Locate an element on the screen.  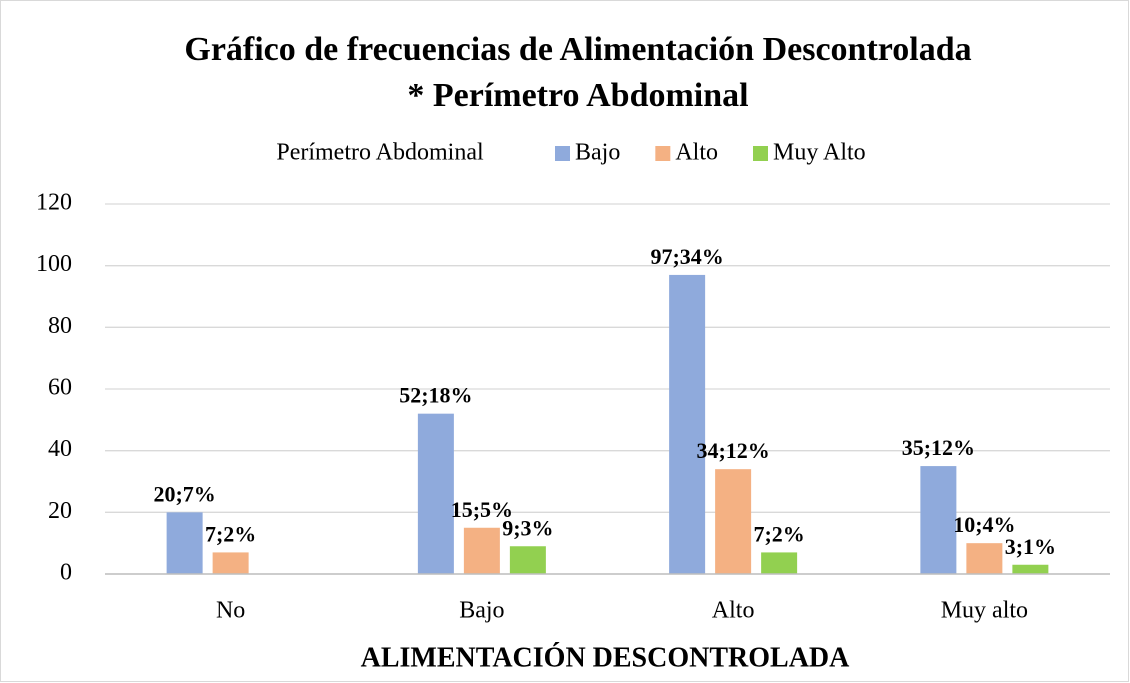
data-label: 20;7% is located at coordinates (184, 493).